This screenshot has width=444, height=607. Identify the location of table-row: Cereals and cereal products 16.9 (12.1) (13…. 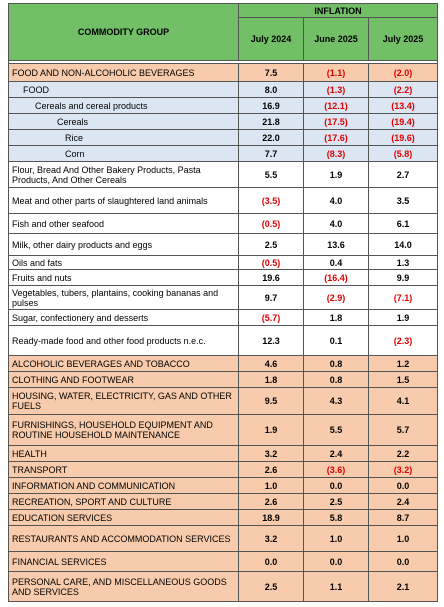
(223, 105).